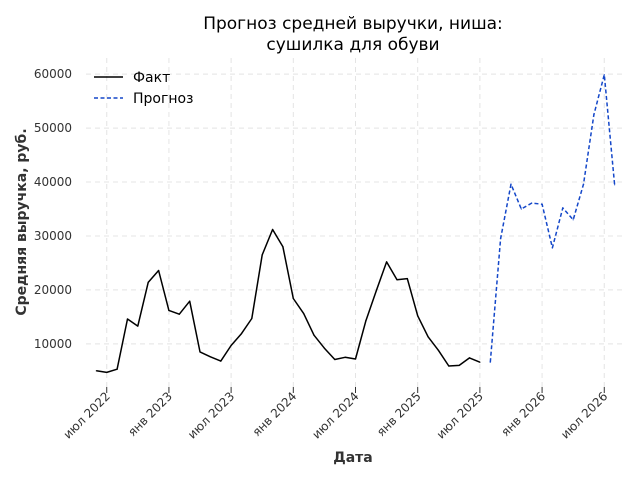  What do you see at coordinates (150, 414) in the screenshot?
I see `x-tick-label: янв 2023` at bounding box center [150, 414].